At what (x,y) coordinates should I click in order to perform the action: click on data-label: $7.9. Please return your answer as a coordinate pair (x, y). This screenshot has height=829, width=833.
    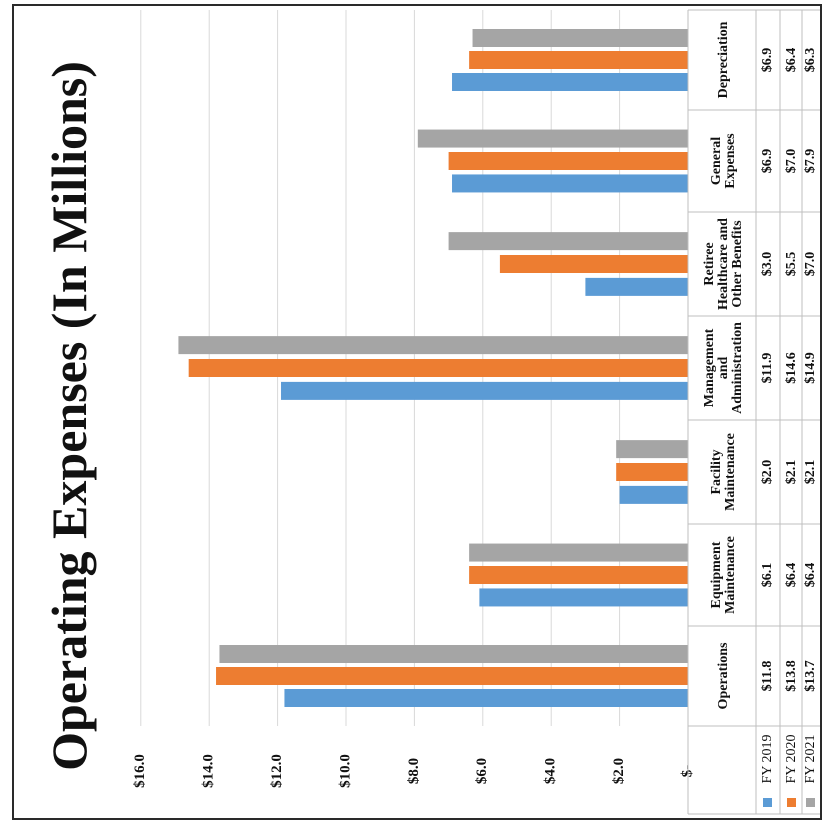
    Looking at the image, I should click on (810, 161).